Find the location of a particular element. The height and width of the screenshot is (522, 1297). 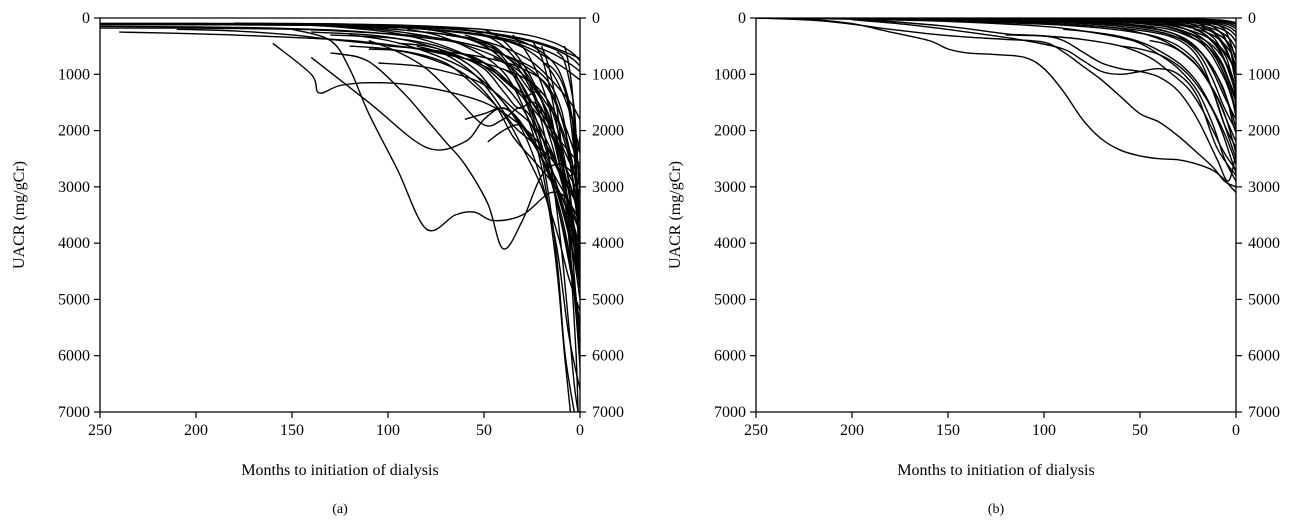

chart-b-right-y-tick-label: 1000 is located at coordinates (1264, 74).